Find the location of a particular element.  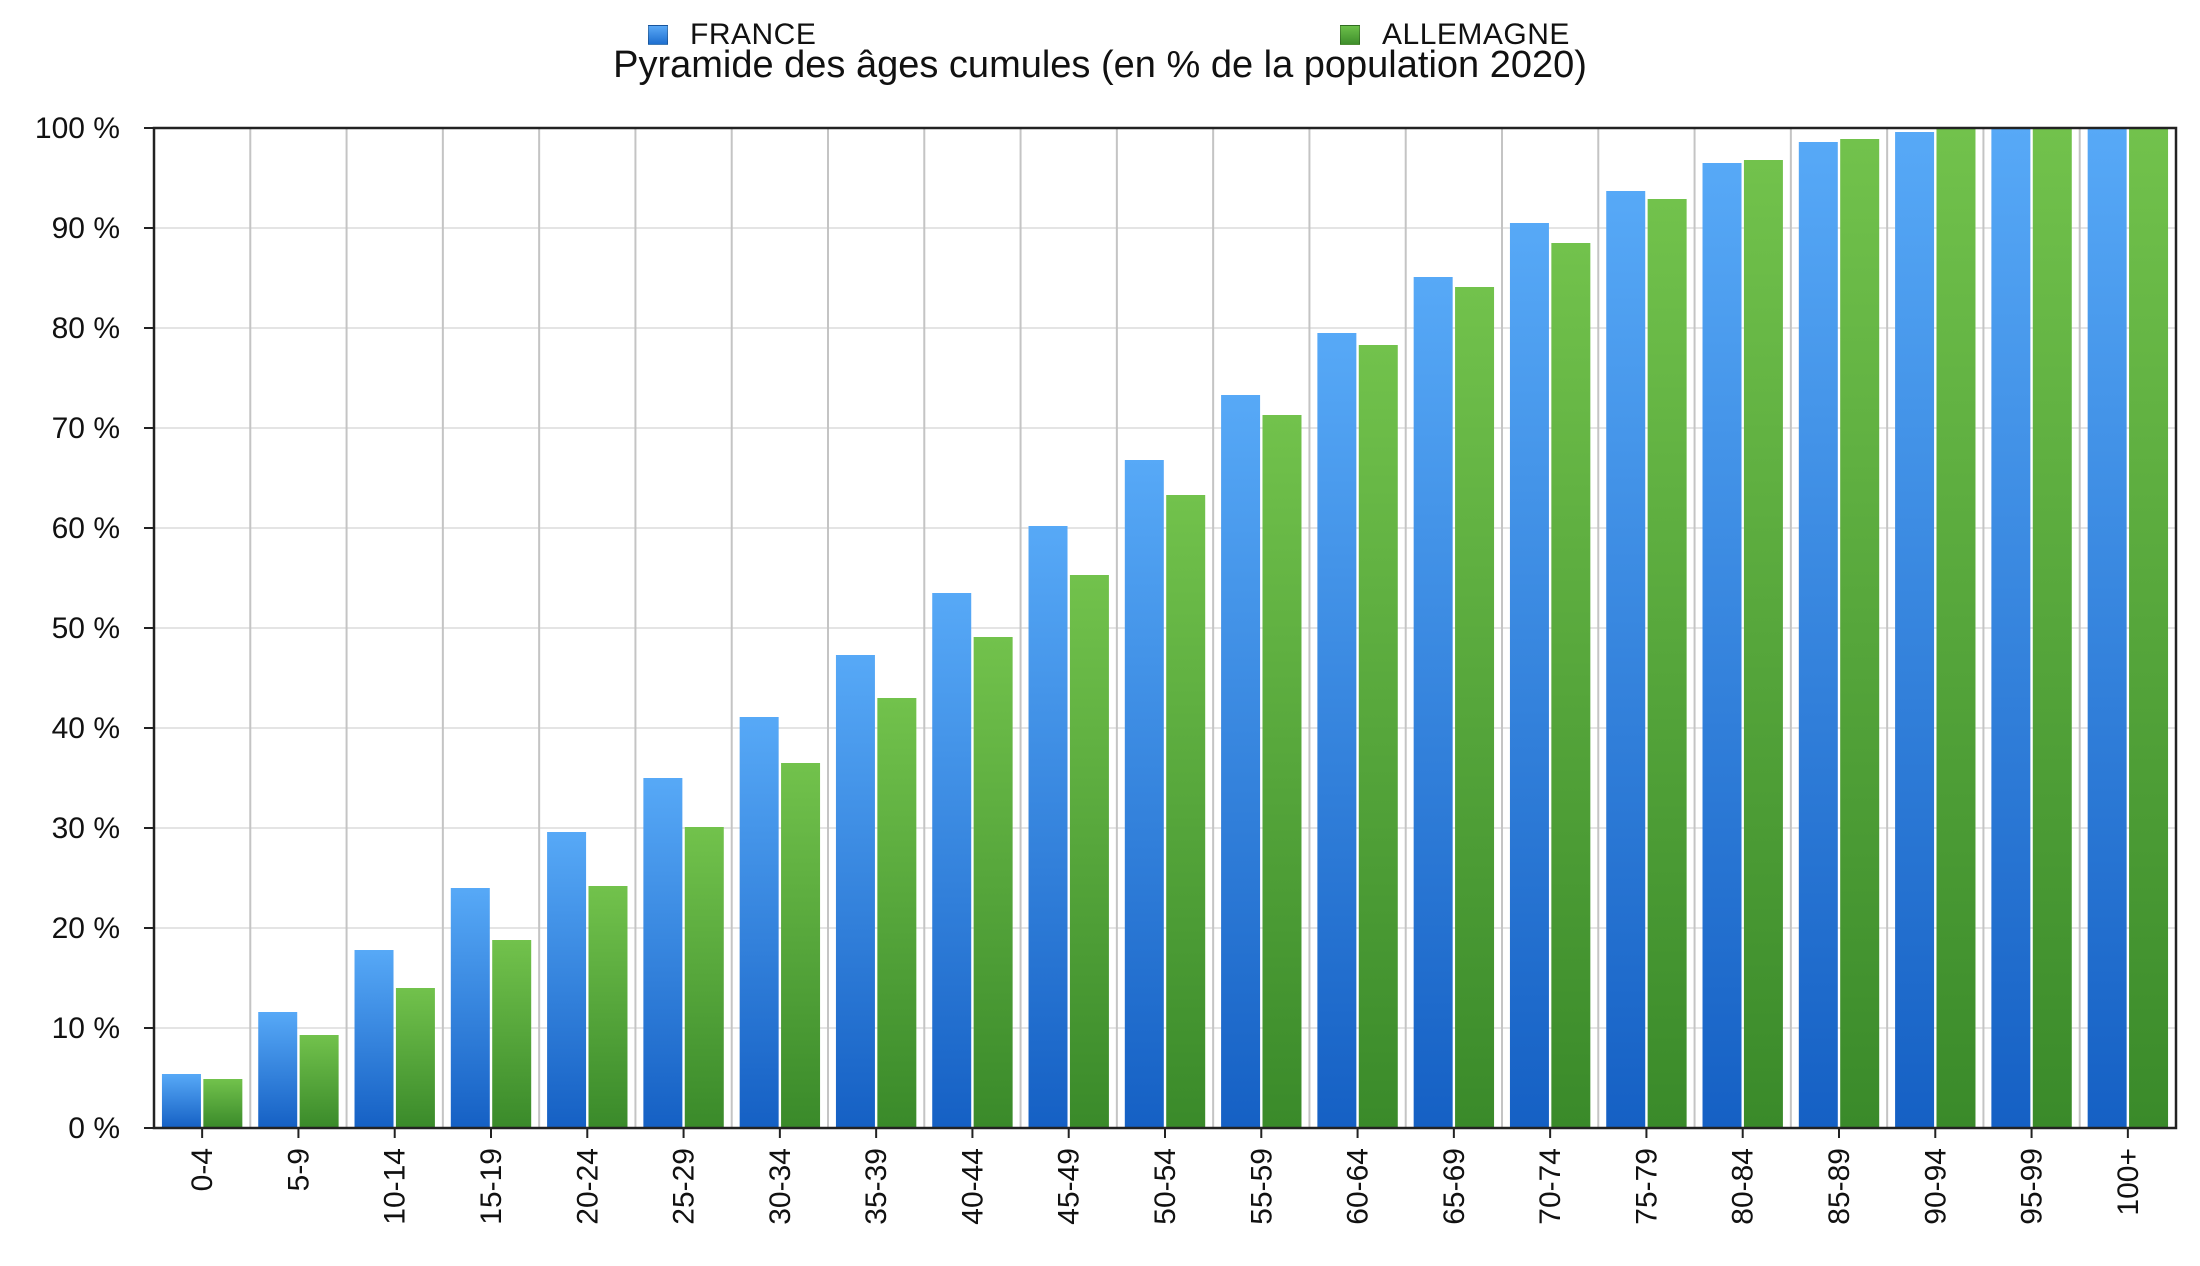

x-tick-label: 60-64 is located at coordinates (1358, 1186).